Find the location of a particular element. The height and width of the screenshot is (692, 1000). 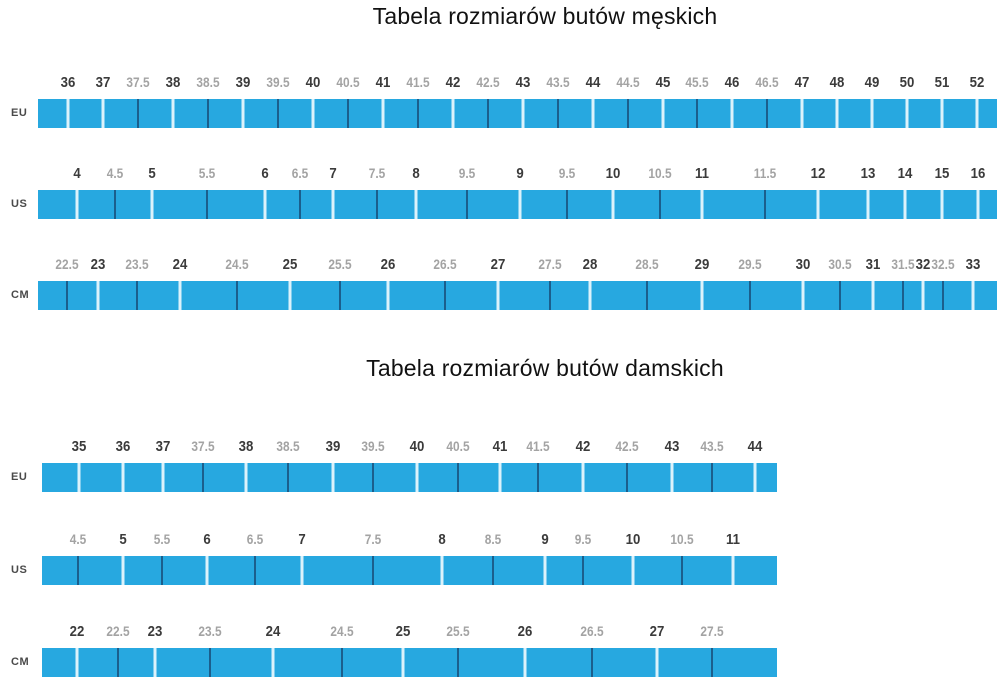

size-label: 6.5 is located at coordinates (255, 539).